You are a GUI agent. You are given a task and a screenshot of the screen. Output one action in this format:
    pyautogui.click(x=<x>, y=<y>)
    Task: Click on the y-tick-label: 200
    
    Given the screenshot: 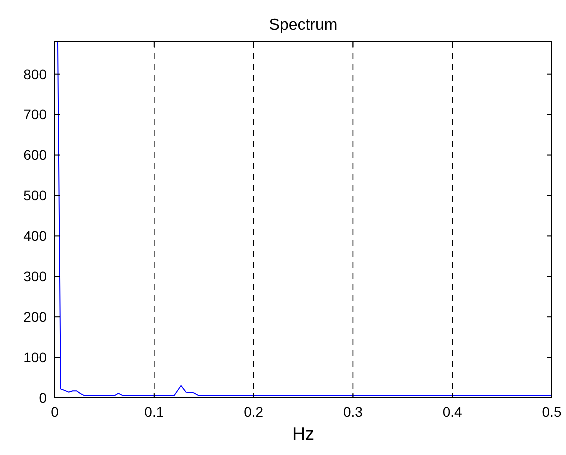 What is the action you would take?
    pyautogui.click(x=36, y=316)
    